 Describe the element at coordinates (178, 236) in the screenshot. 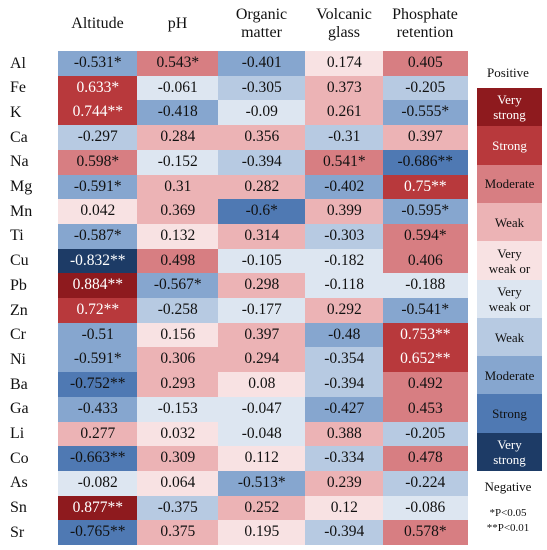

I see `heatmap-cell: 0.132` at that location.